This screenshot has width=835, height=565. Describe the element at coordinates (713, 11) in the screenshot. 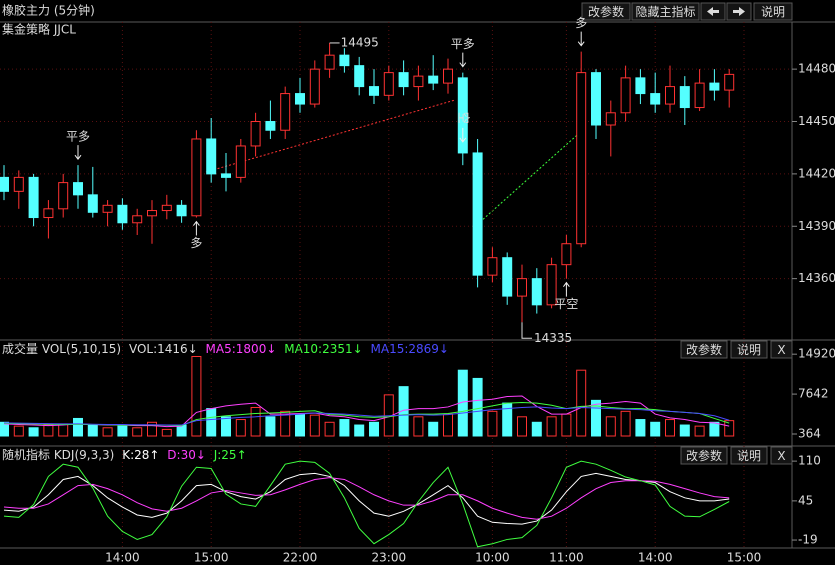

I see `arrow-left-button` at that location.